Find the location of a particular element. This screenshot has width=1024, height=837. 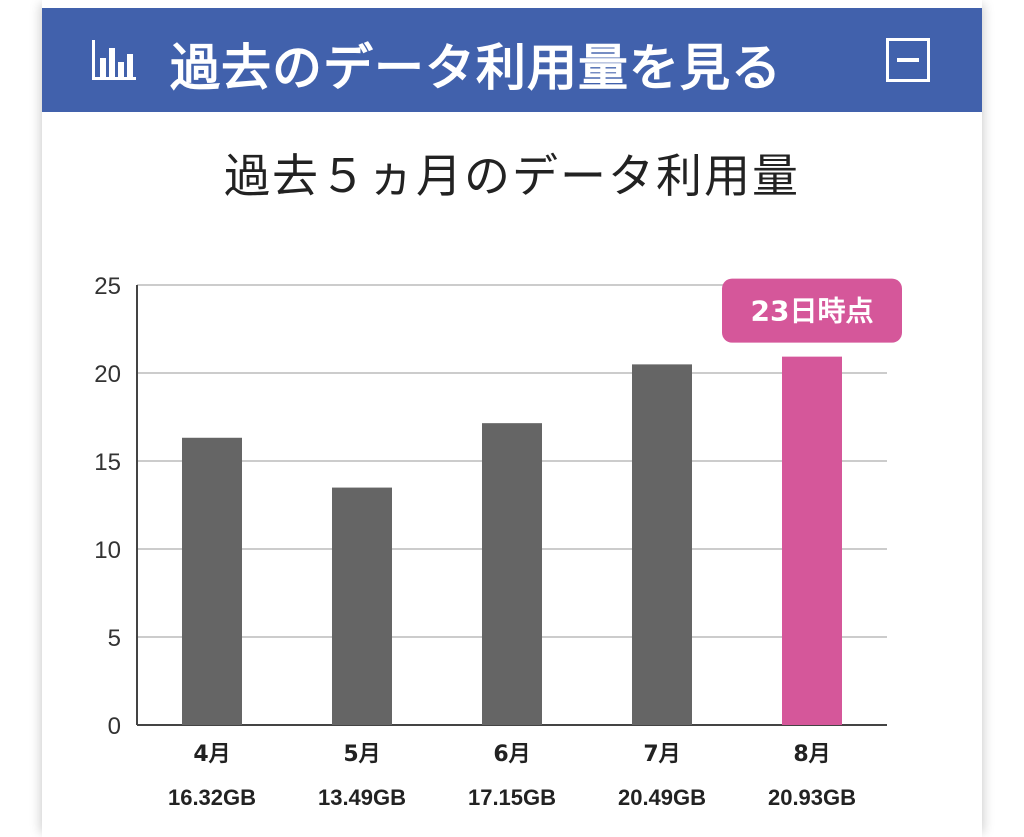

card-header: 過去のデータ利用量を見る is located at coordinates (512, 60).